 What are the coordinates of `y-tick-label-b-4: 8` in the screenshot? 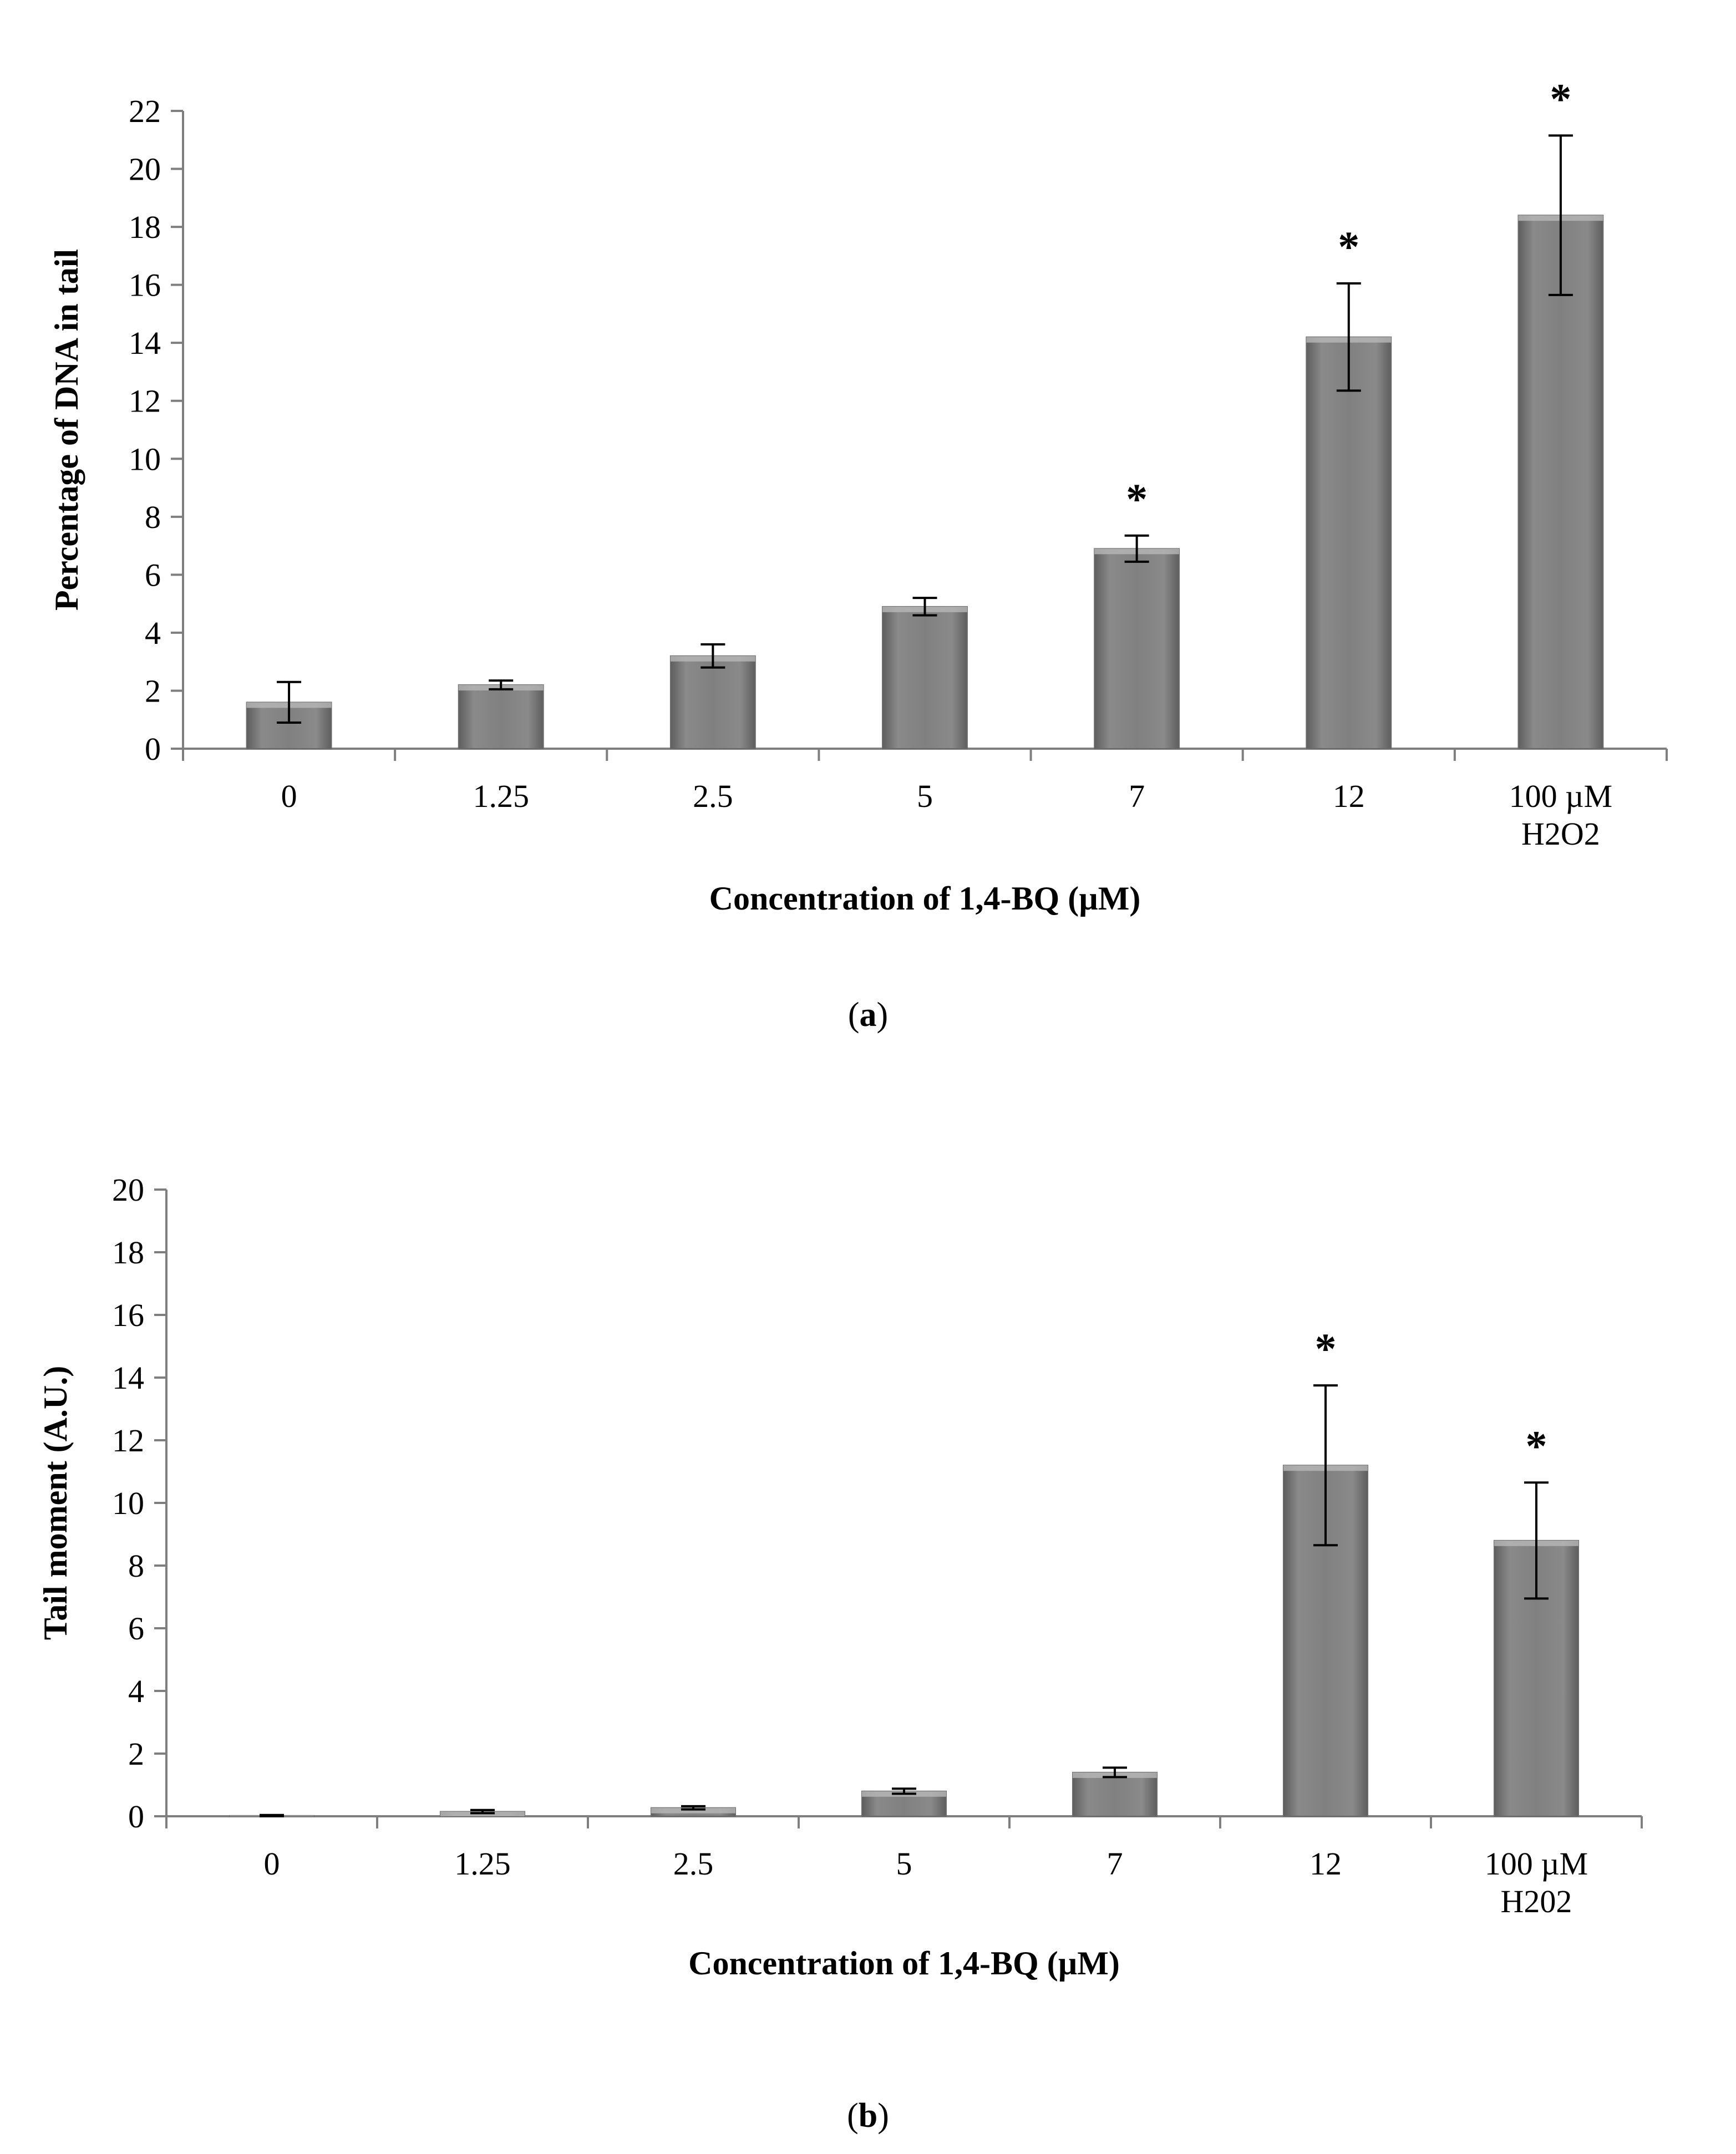 It's located at (136, 1566).